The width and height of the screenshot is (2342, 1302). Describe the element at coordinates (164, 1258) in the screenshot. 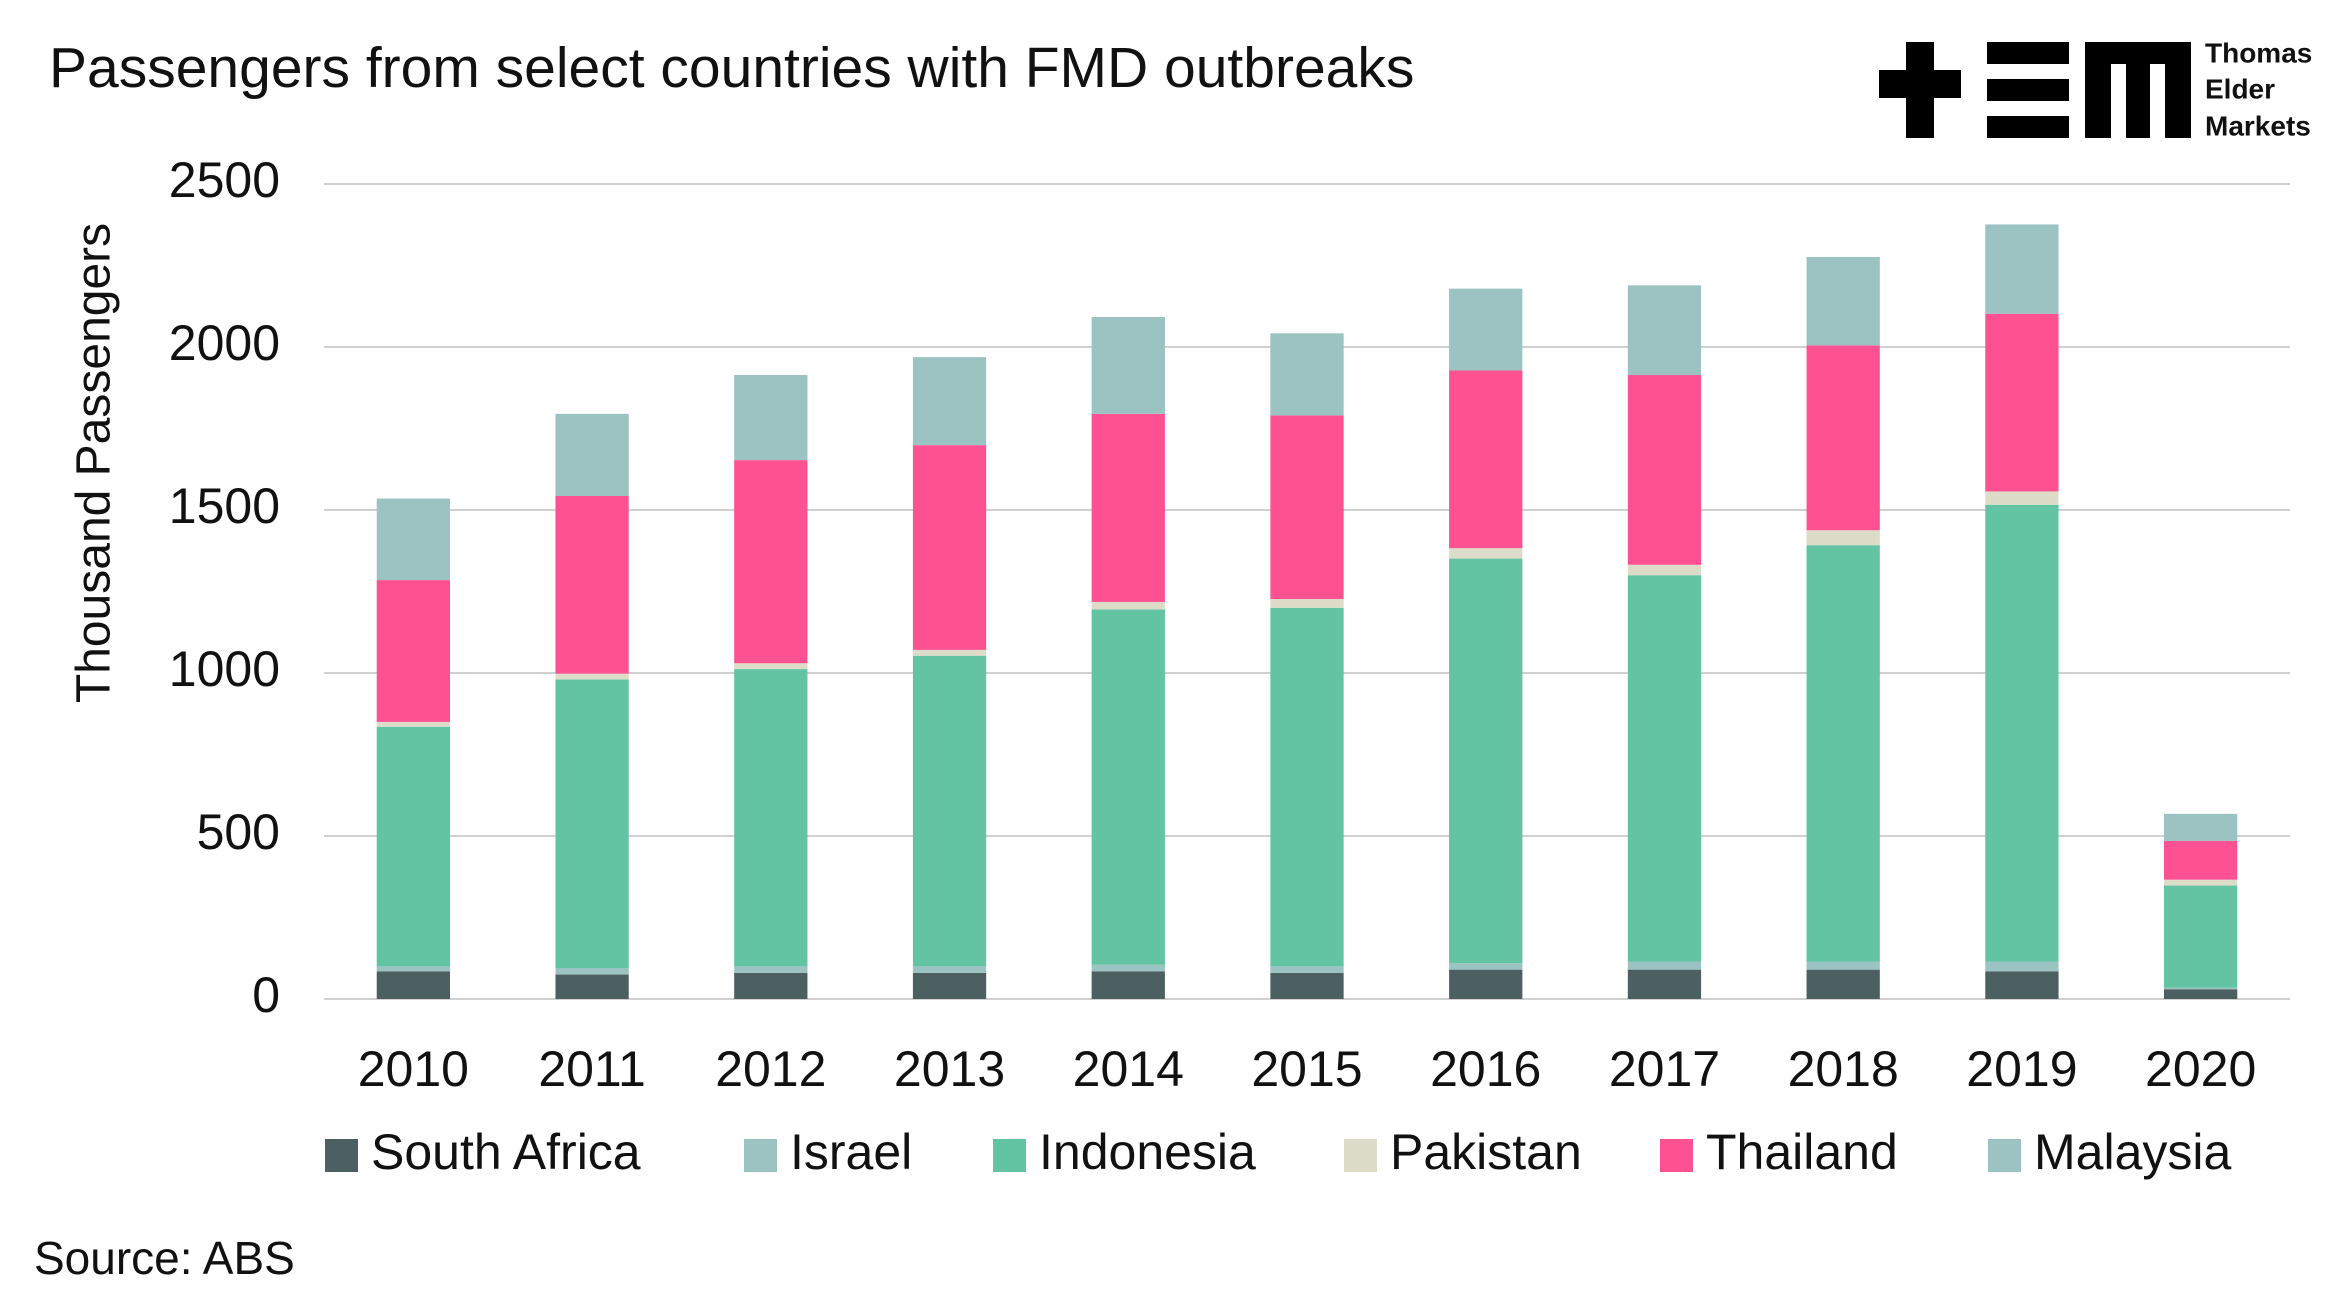

I see `source: Source: ABS` at that location.